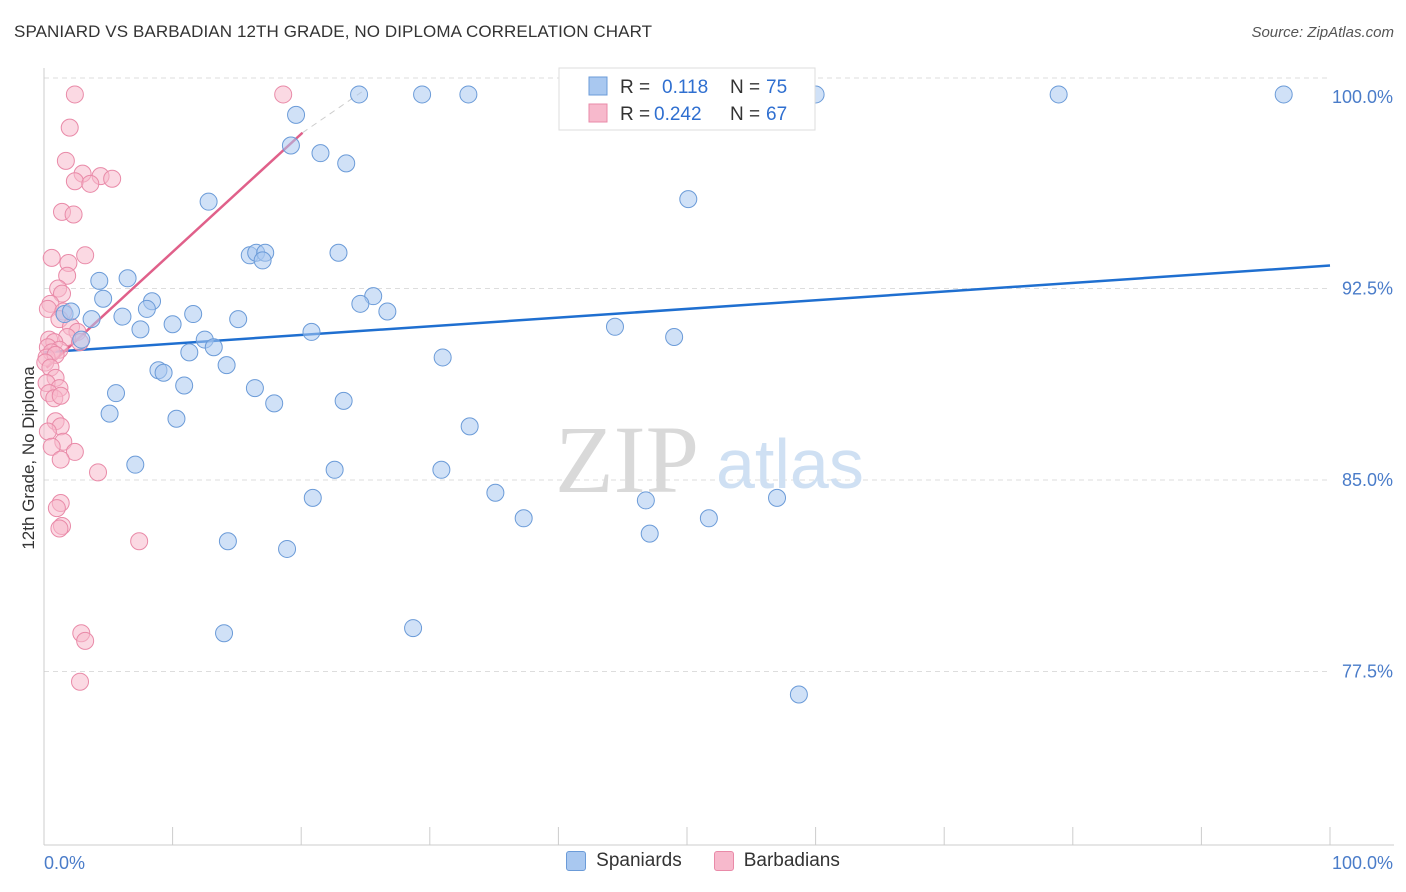 This screenshot has height=892, width=1406. What do you see at coordinates (776, 114) in the screenshot?
I see `legend-n-value-barbadians: 67` at bounding box center [776, 114].